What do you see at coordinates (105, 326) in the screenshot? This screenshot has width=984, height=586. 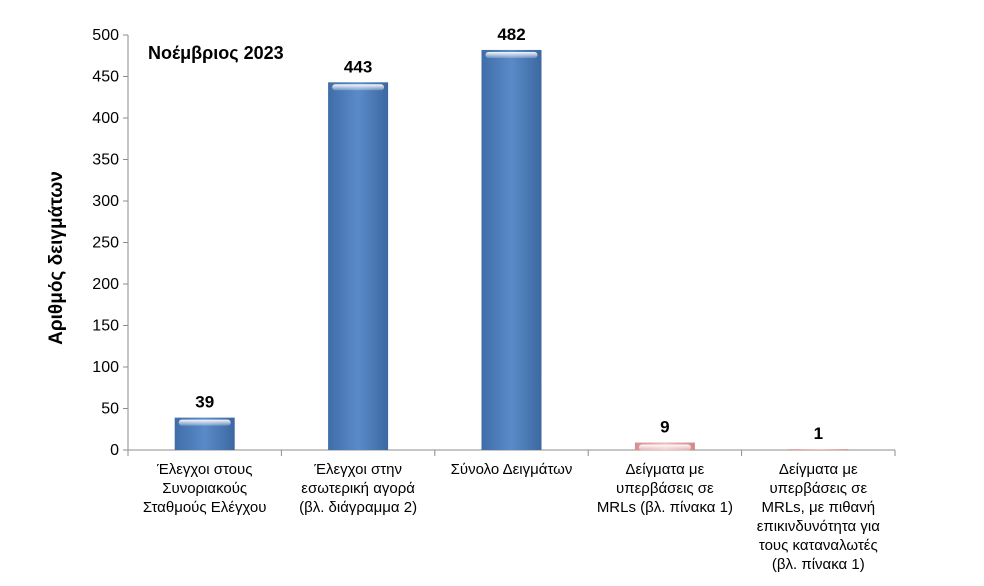 I see `y-tick-label: 150` at bounding box center [105, 326].